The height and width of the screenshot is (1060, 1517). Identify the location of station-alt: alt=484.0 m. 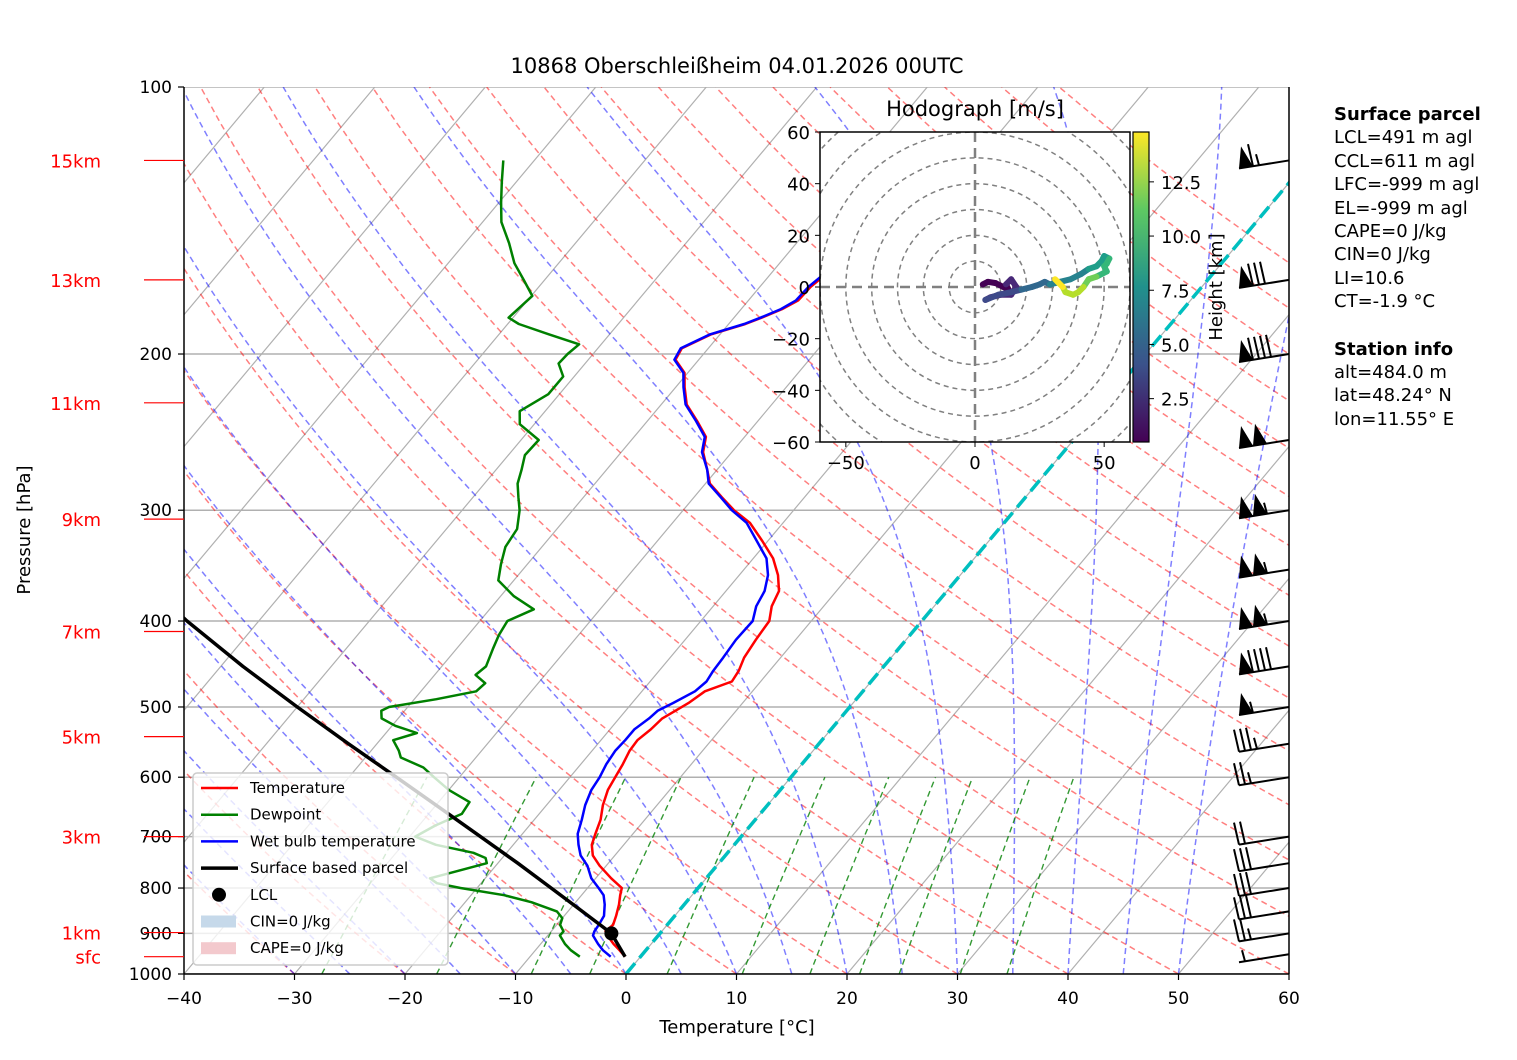
(1390, 373).